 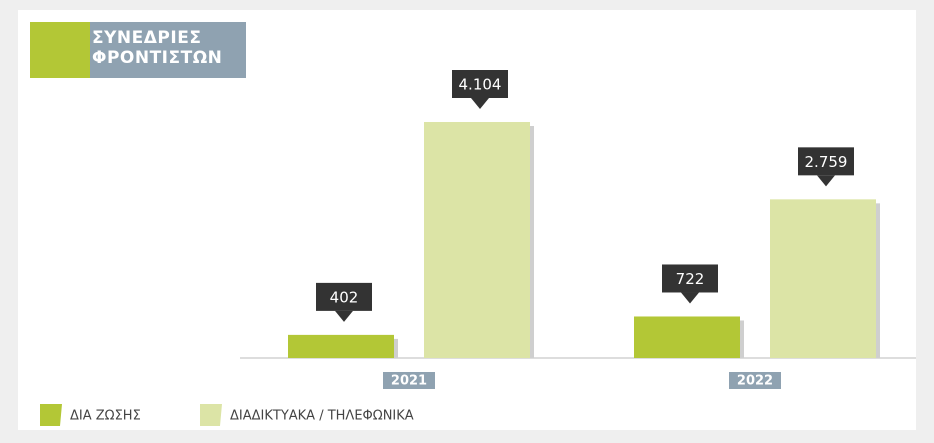 I want to click on value-label: 2.759, so click(x=826, y=162).